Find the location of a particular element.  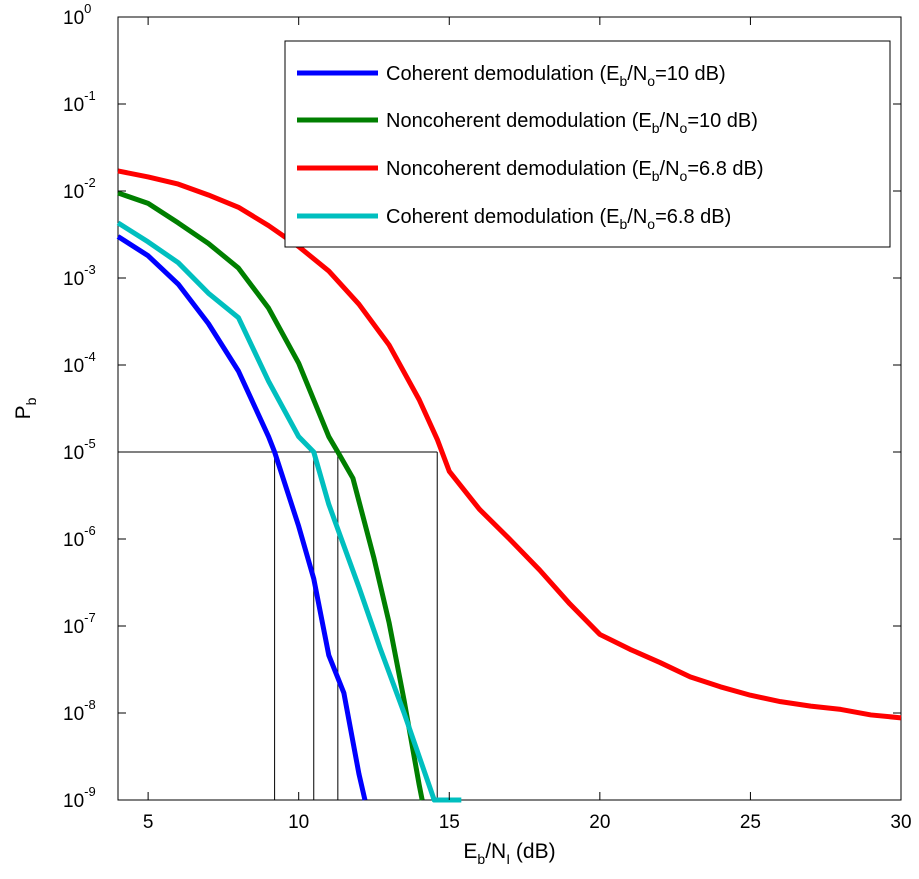

y-tick-label: 10⁰ is located at coordinates (77, 15).